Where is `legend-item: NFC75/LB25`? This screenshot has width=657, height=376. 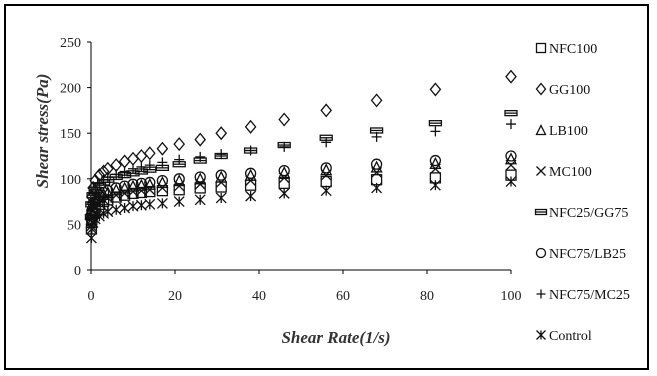
legend-item: NFC75/LB25 is located at coordinates (580, 254).